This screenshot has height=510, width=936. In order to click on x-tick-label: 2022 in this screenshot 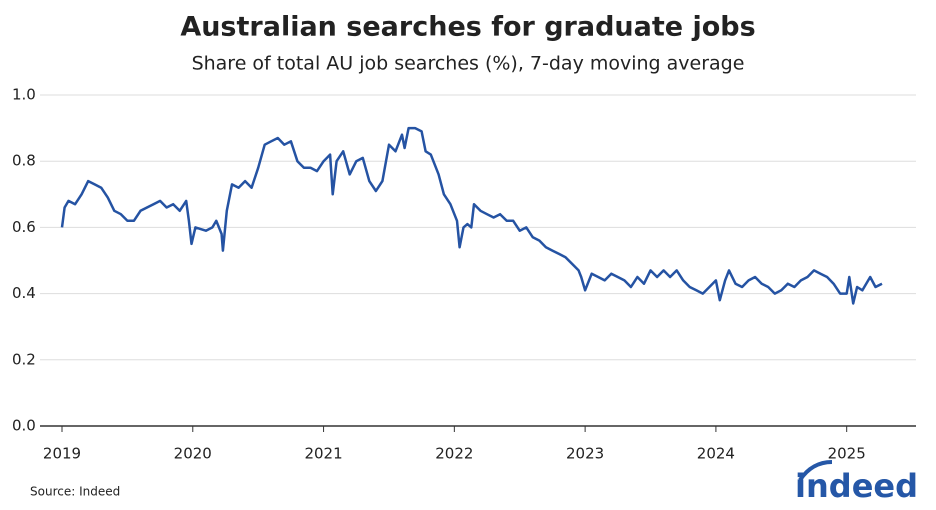, I will do `click(454, 454)`.